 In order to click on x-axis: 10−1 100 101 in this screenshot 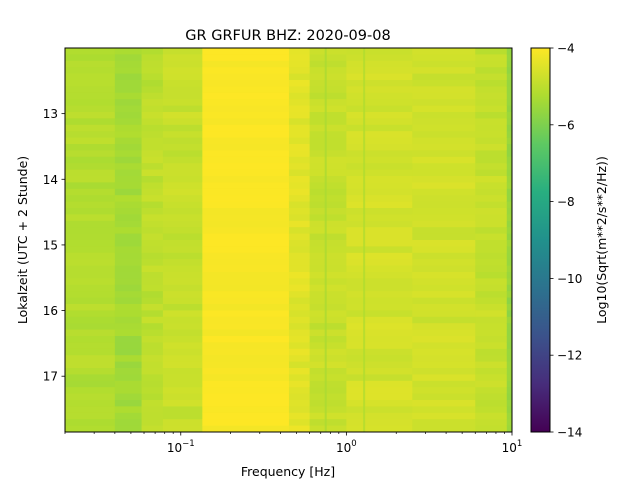, I will do `click(293, 443)`.